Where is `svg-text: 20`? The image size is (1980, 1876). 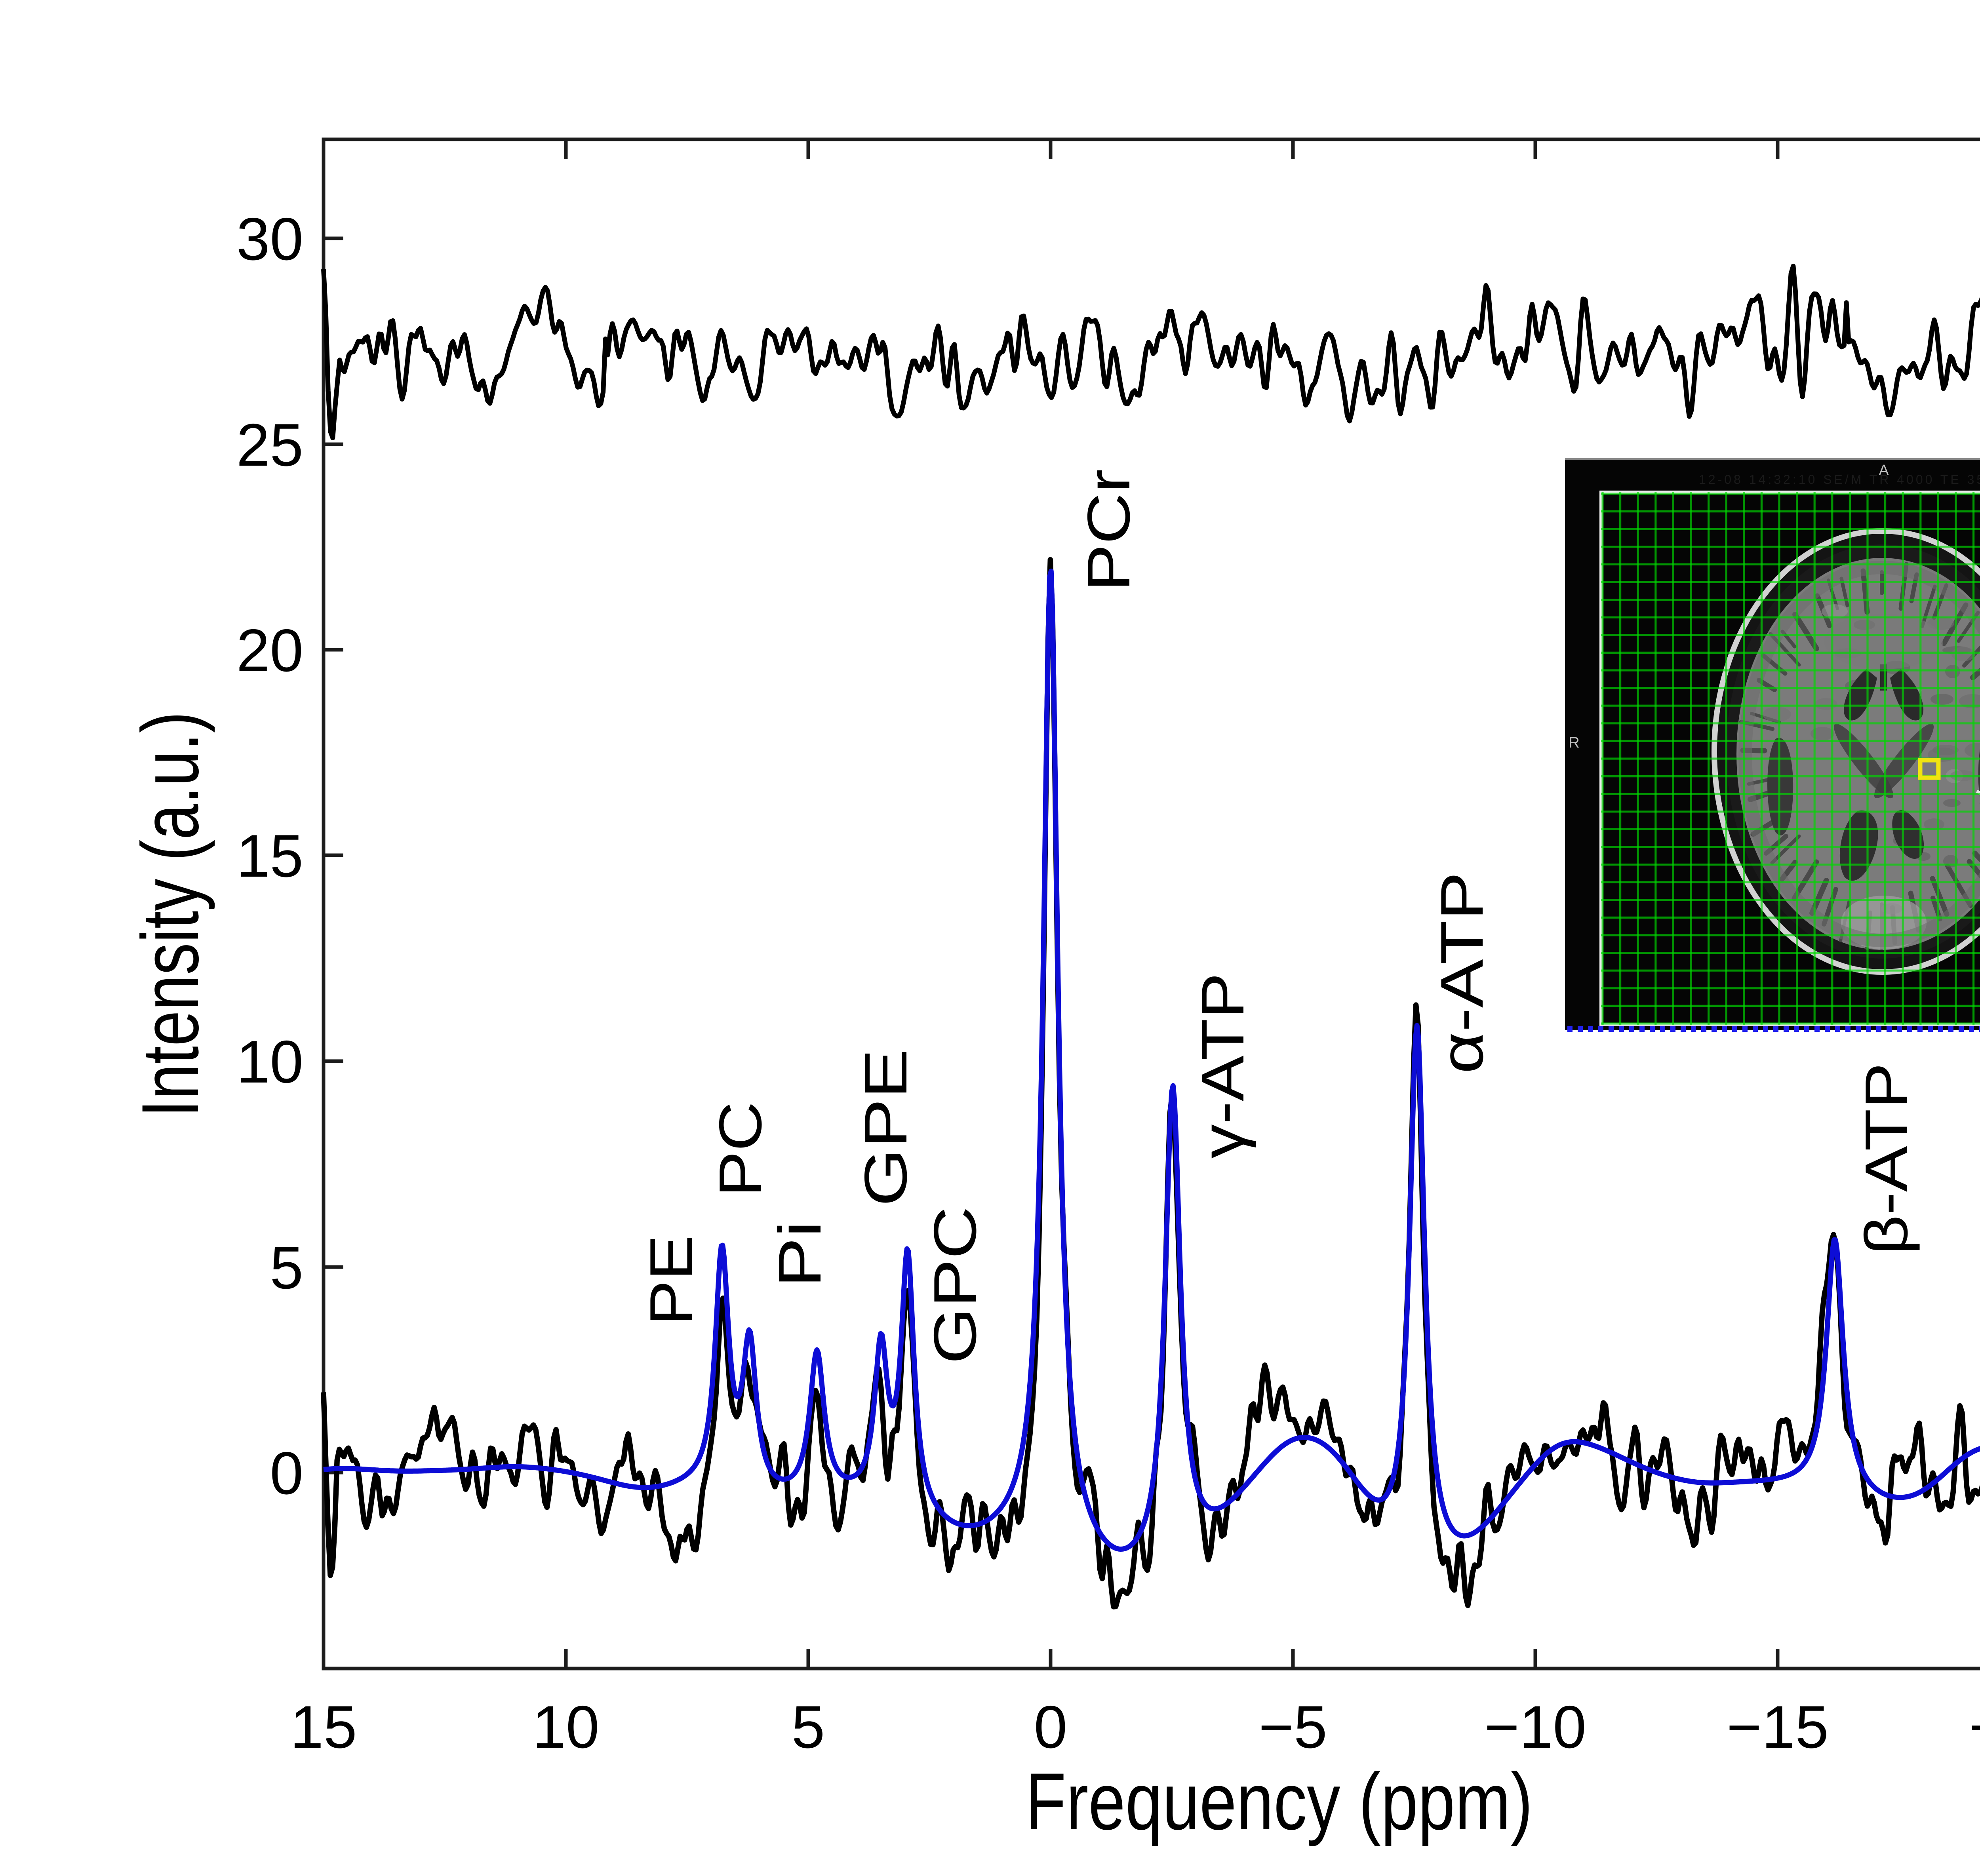 svg-text: 20 is located at coordinates (269, 650).